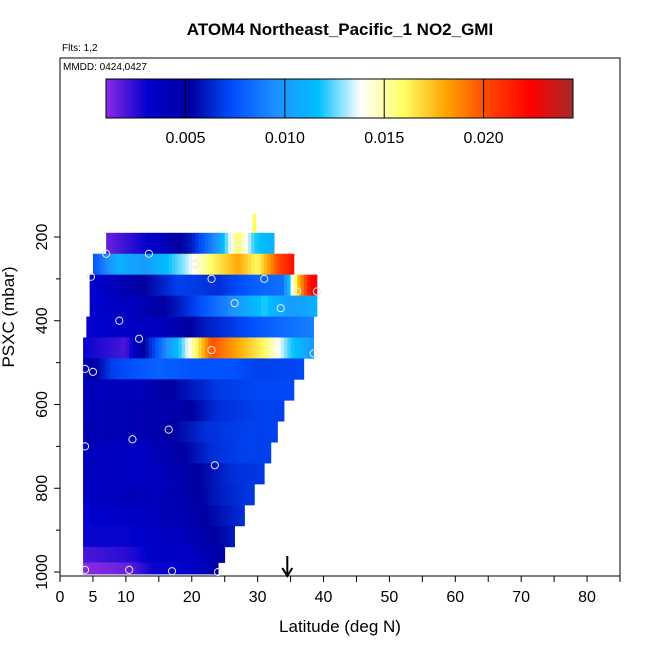 The image size is (650, 650). I want to click on x-tick-label: 50, so click(390, 597).